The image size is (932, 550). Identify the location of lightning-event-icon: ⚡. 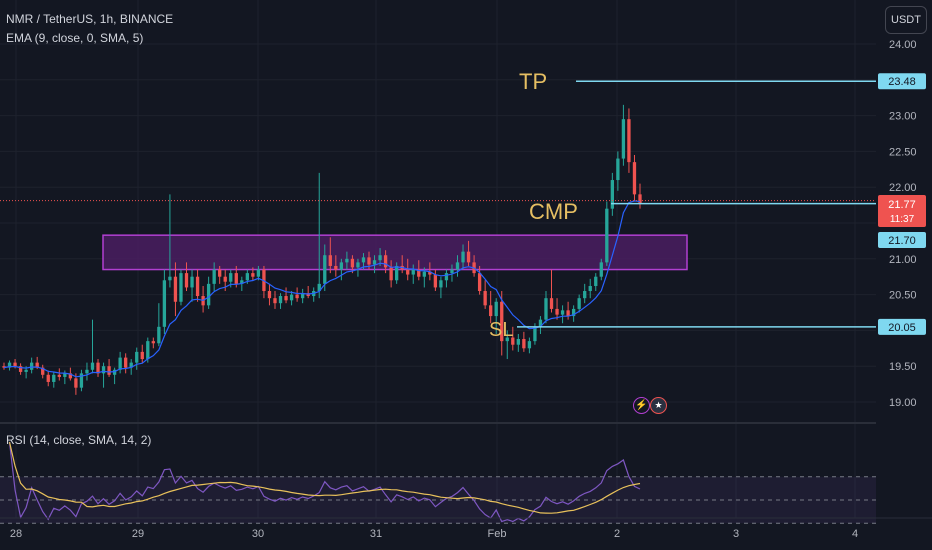
(641, 405).